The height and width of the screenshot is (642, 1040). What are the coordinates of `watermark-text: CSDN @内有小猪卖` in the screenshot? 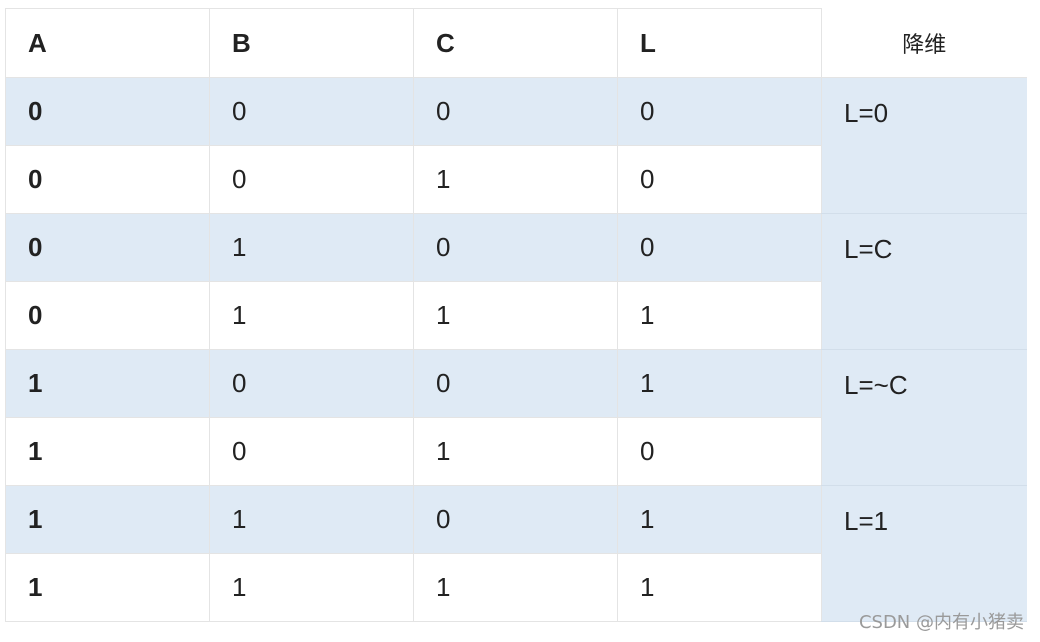 It's located at (941, 622).